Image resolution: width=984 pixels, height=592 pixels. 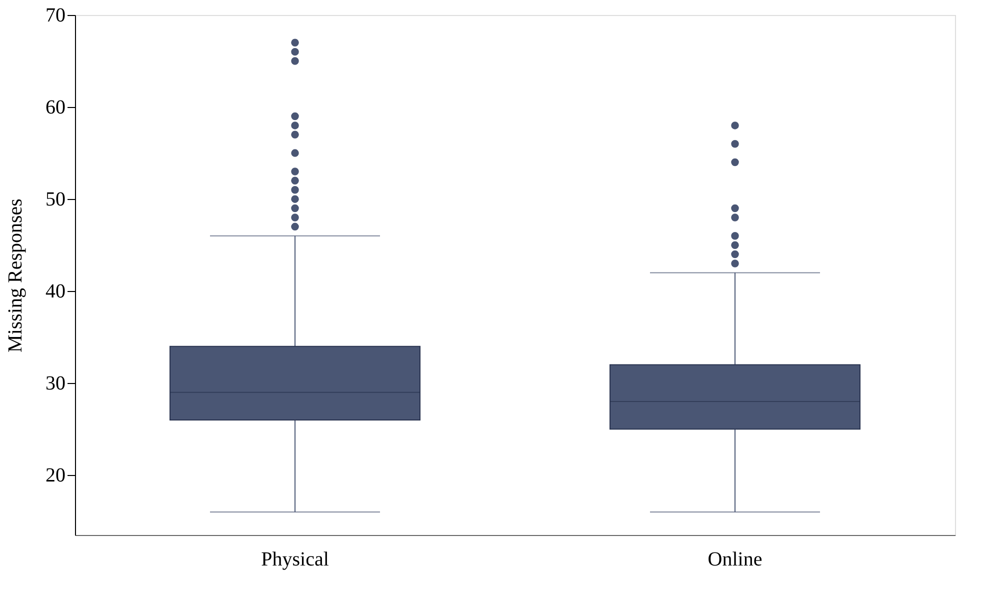 What do you see at coordinates (56, 15) in the screenshot?
I see `y-tick-label: 70` at bounding box center [56, 15].